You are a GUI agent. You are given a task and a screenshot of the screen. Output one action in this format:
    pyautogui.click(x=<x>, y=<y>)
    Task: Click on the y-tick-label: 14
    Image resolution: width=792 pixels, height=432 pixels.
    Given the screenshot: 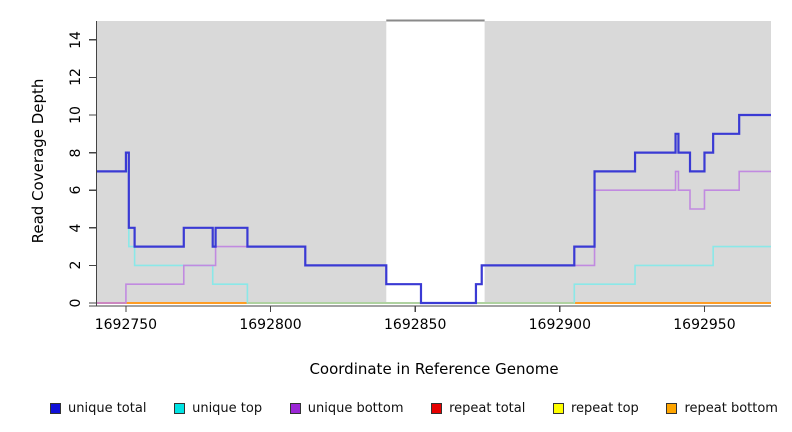 What is the action you would take?
    pyautogui.click(x=76, y=39)
    